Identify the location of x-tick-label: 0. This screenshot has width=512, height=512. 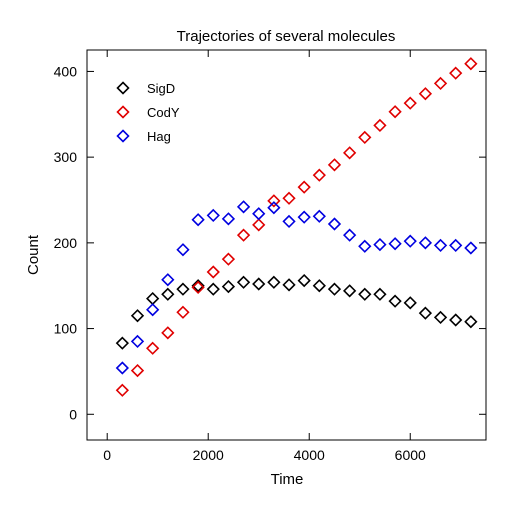
(107, 455).